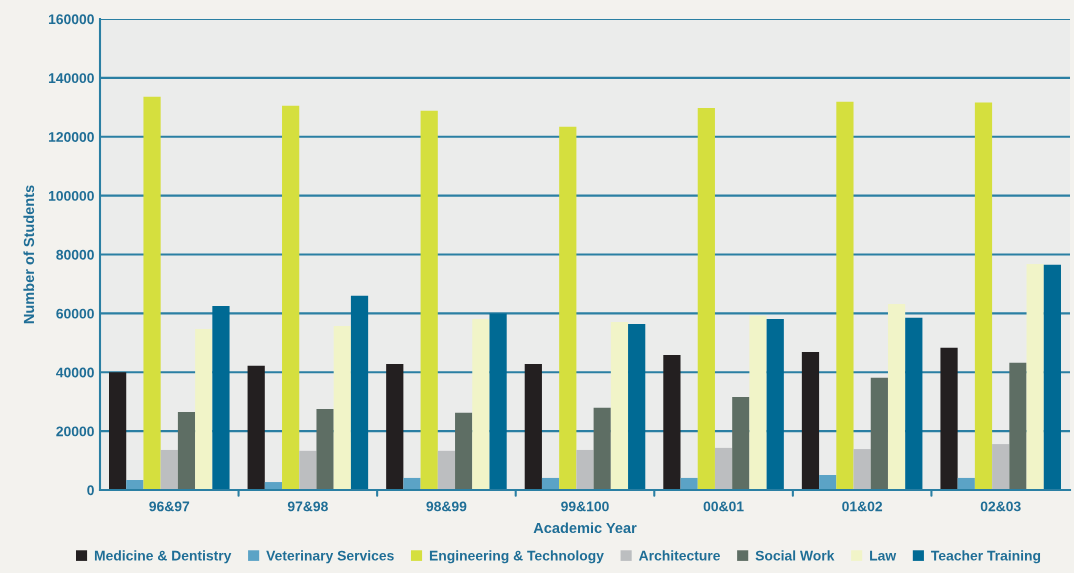  Describe the element at coordinates (1000, 506) in the screenshot. I see `x-tick-label: 02&03` at that location.